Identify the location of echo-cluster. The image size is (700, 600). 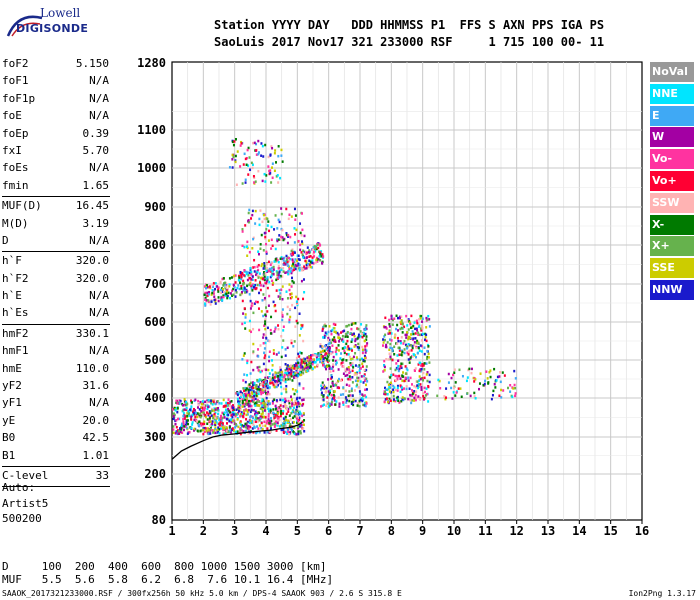
(264, 274).